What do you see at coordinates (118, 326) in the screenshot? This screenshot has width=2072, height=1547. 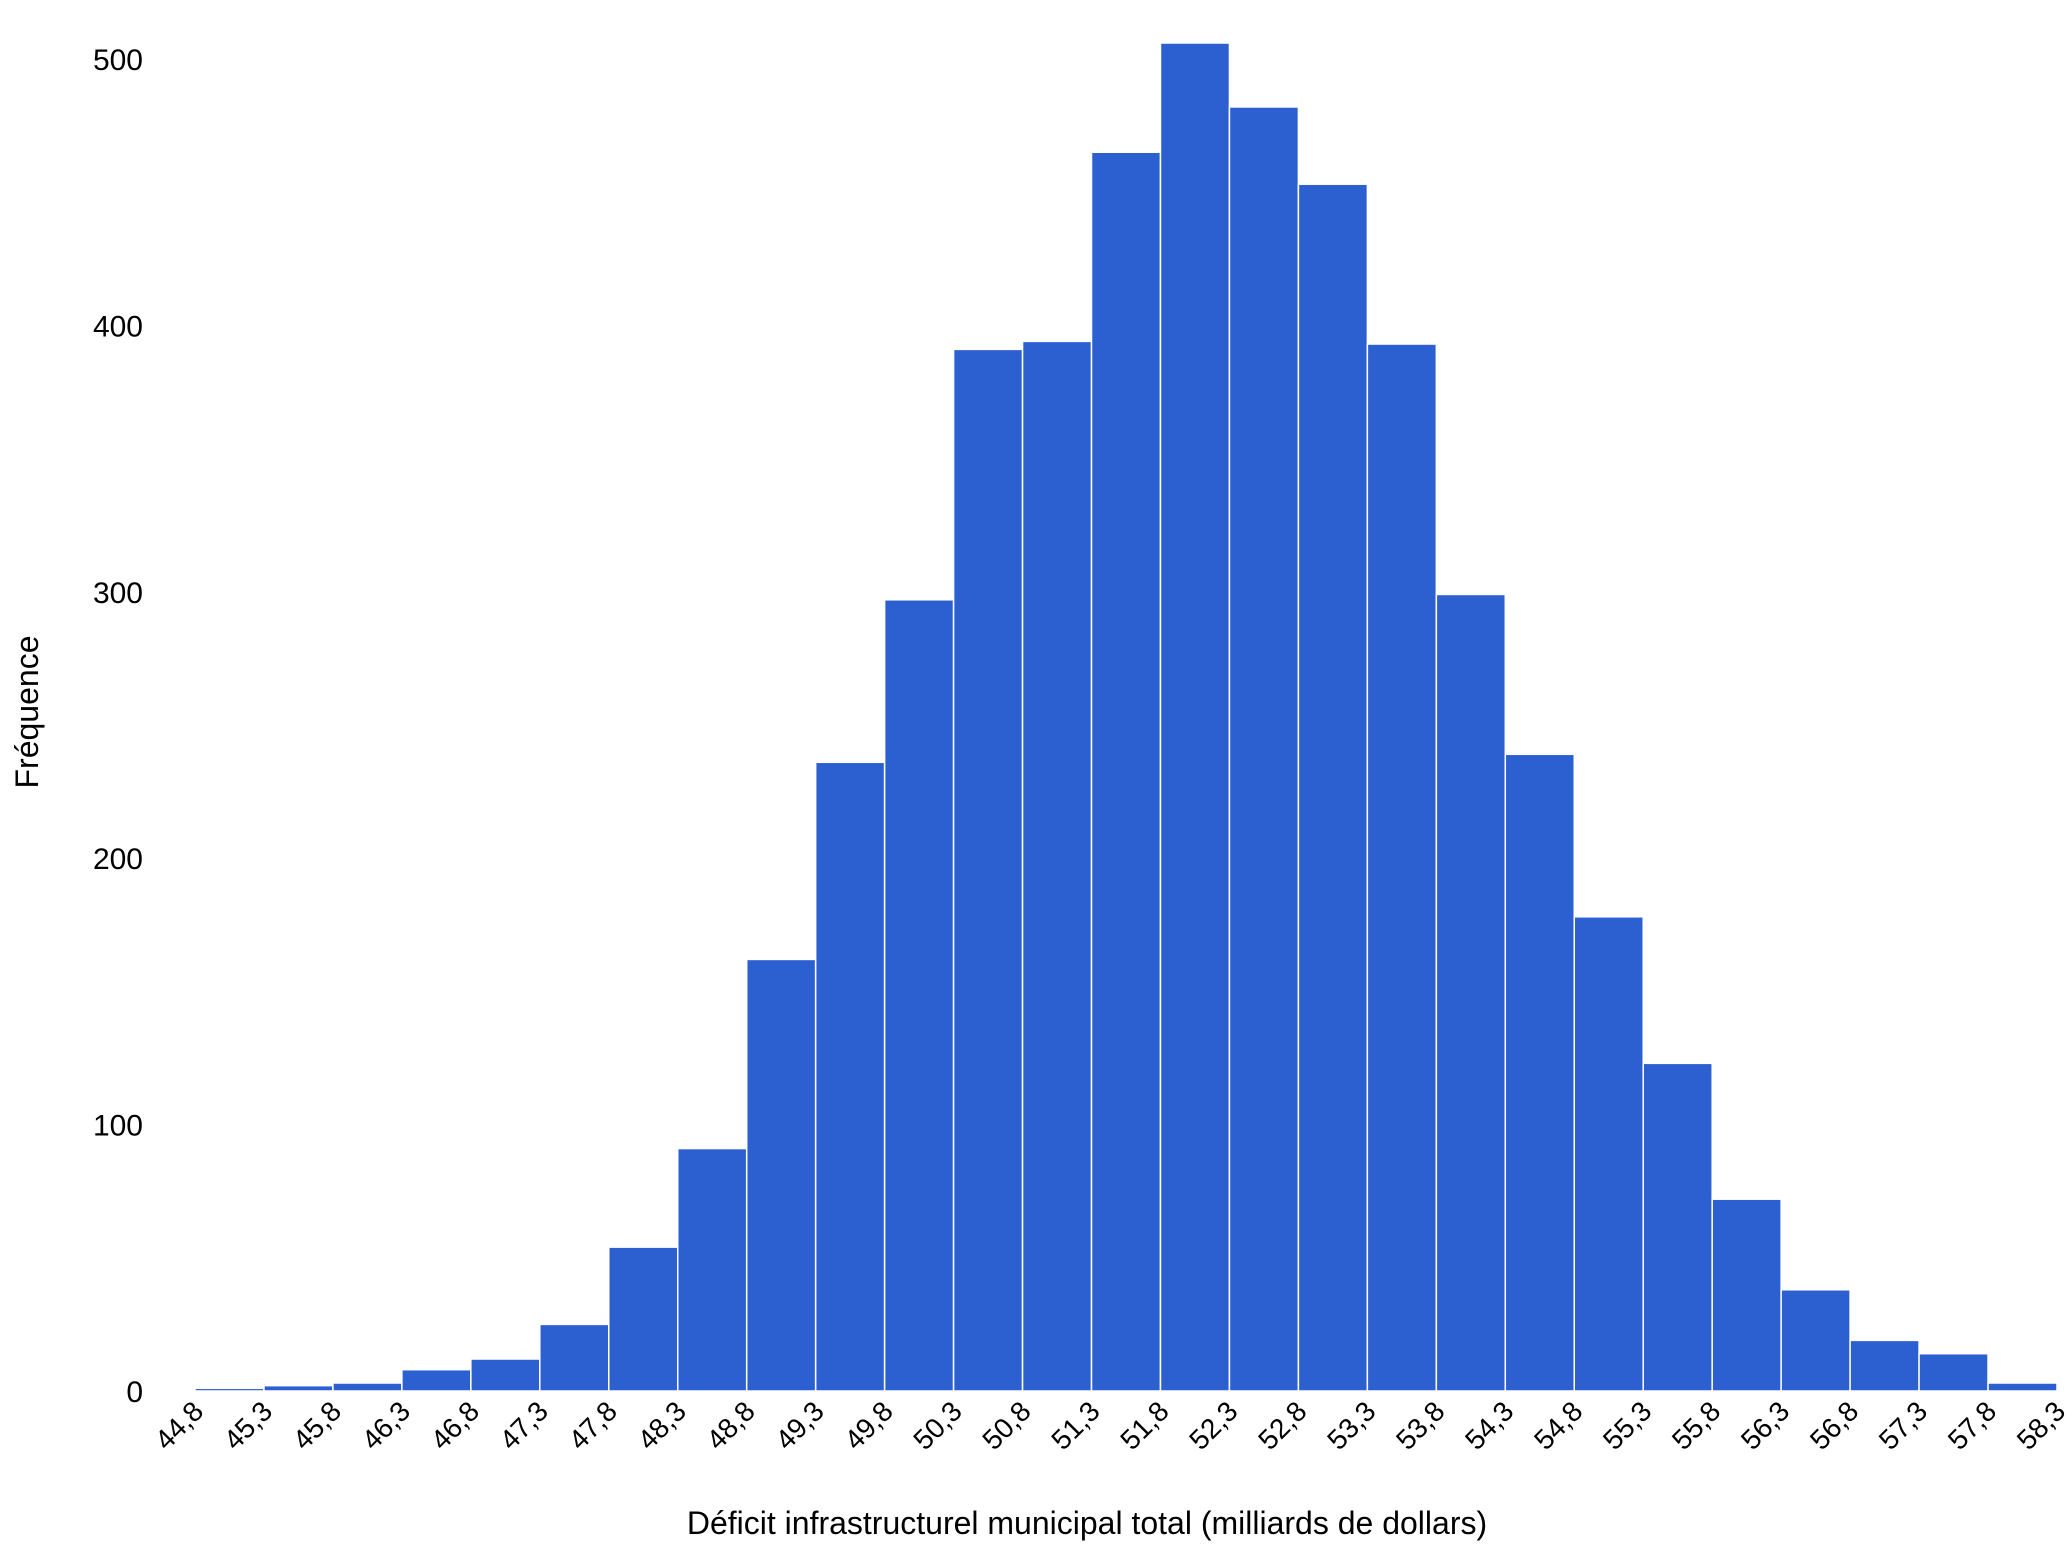 I see `y-tick-label: 400` at bounding box center [118, 326].